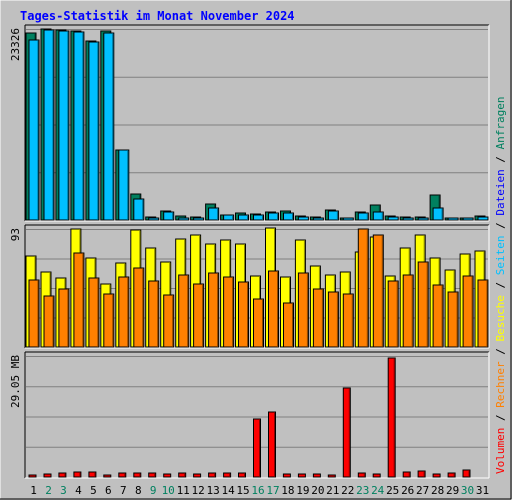  I want to click on legend-item-volumen: Volumen, so click(500, 451).